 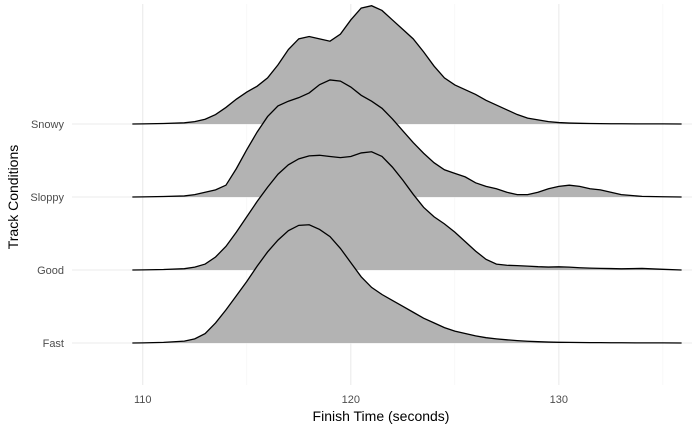 What do you see at coordinates (48, 125) in the screenshot?
I see `y-tick-label-snowy: Snowy` at bounding box center [48, 125].